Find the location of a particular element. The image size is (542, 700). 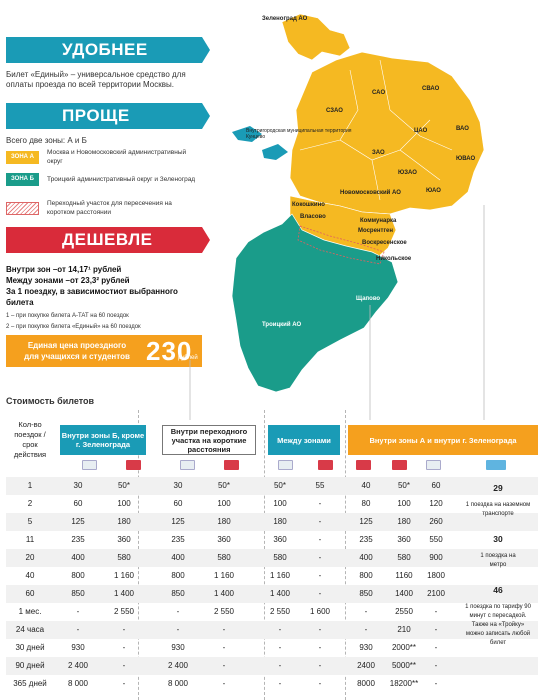

table-cell: 8000 is located at coordinates (366, 683).